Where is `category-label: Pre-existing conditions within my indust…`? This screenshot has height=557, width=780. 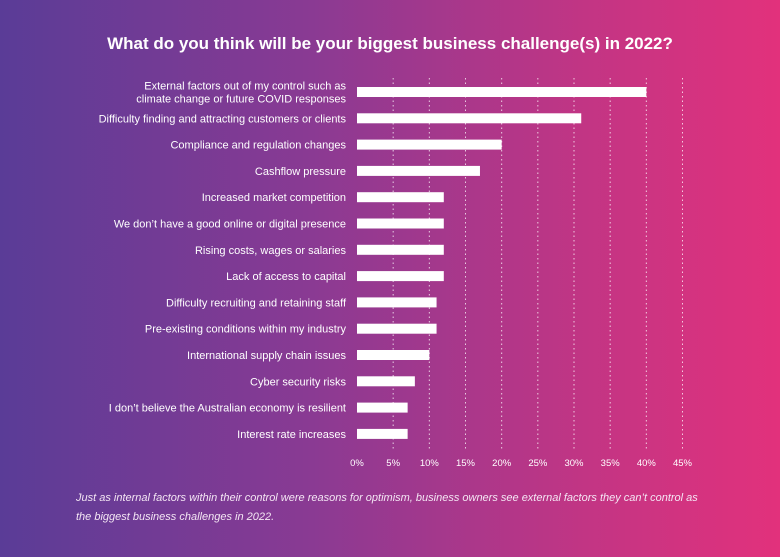
category-label: Pre-existing conditions within my indust… is located at coordinates (246, 330).